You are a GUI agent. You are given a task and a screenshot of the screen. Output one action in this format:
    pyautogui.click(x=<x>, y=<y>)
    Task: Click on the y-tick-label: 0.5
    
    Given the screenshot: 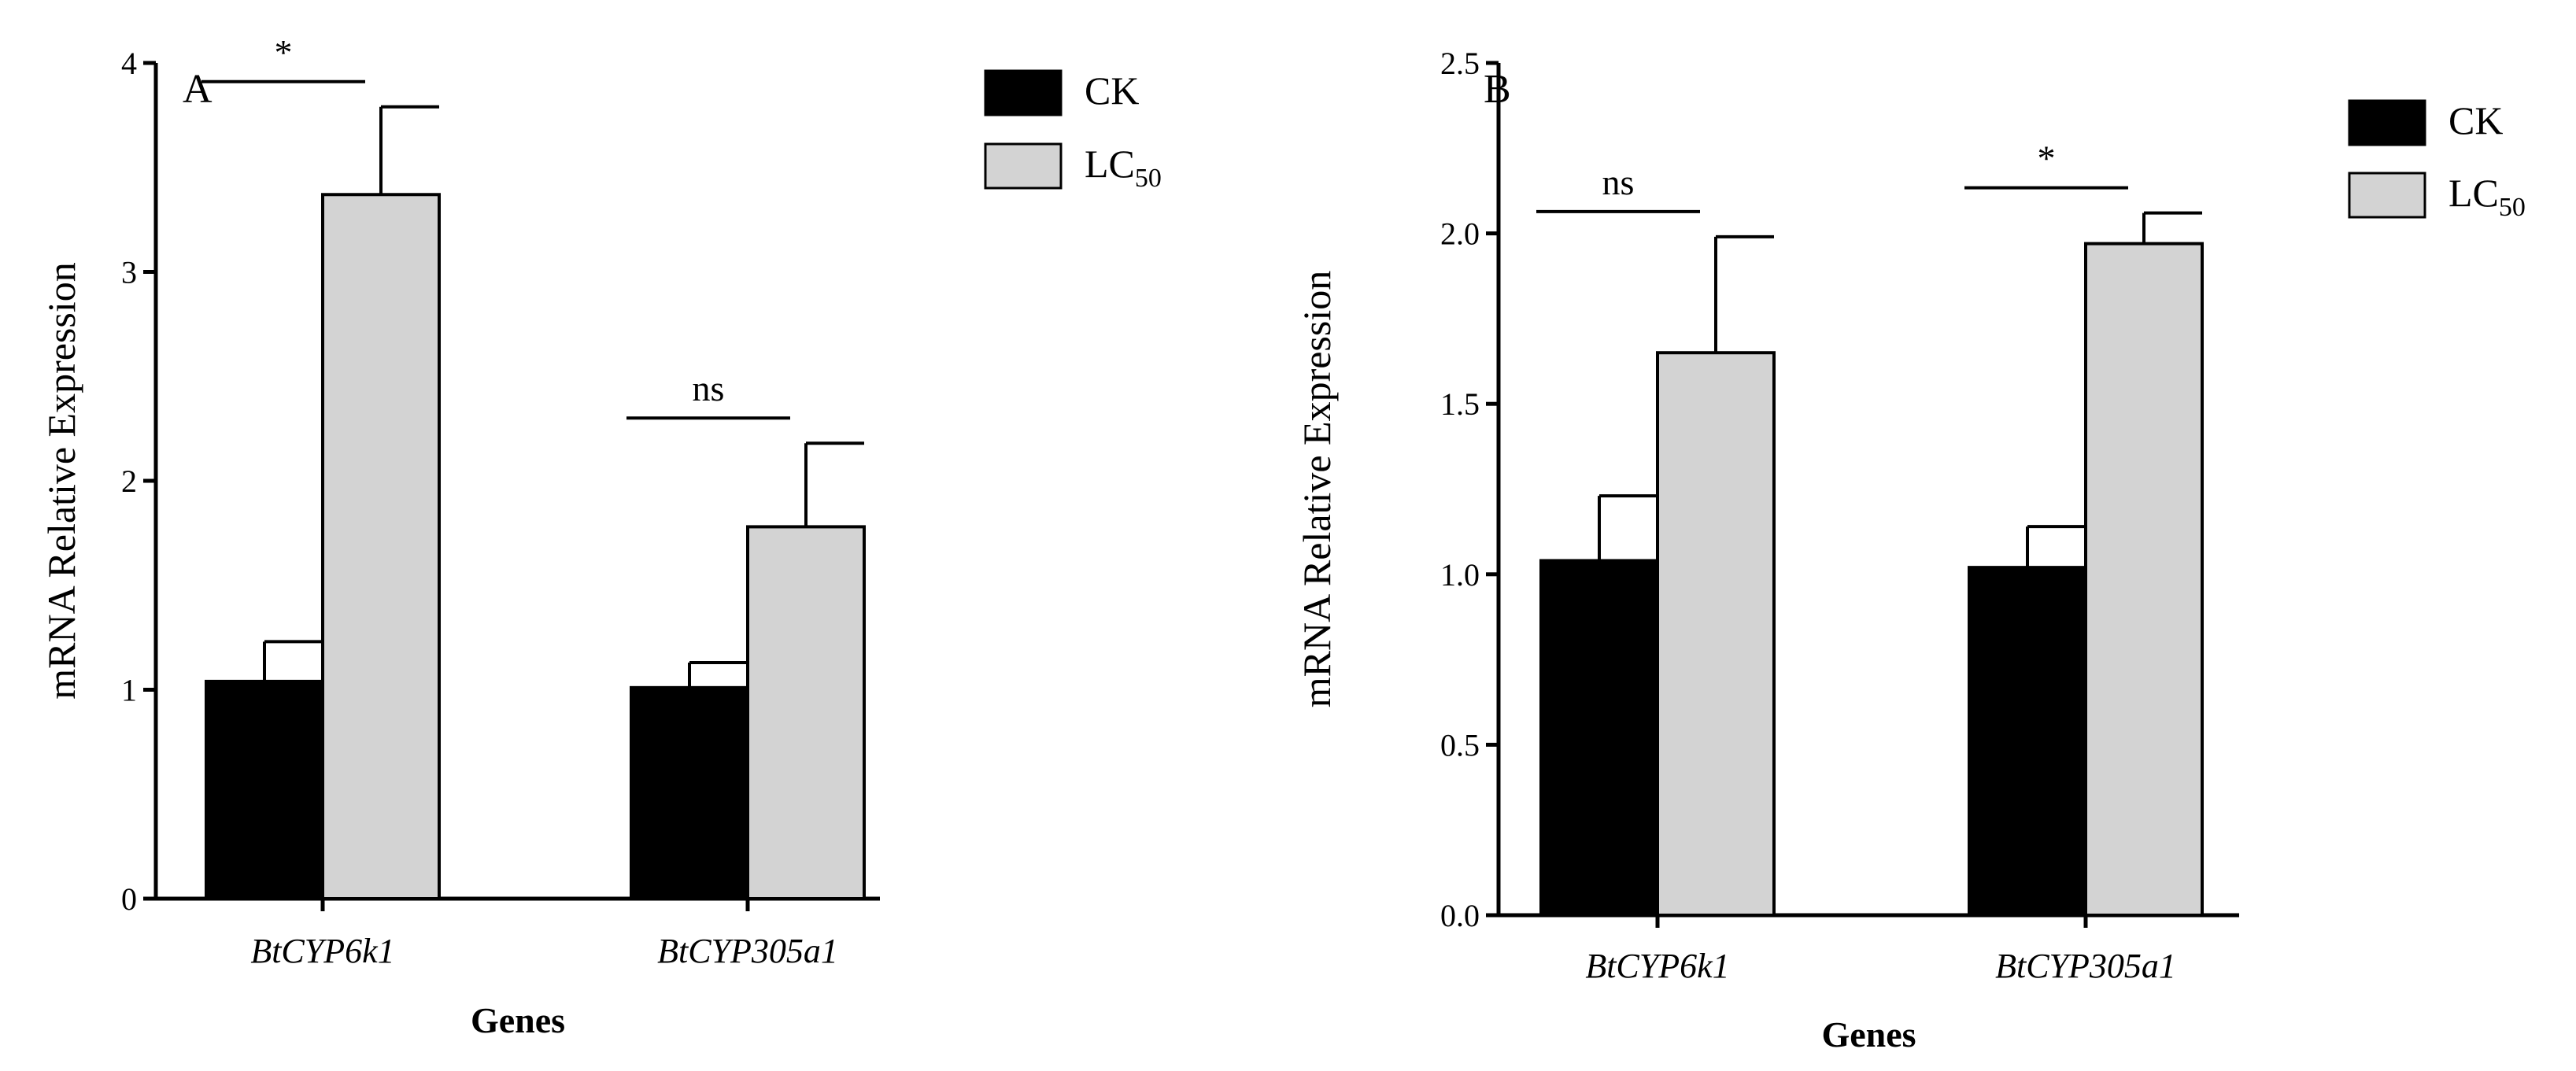 What is the action you would take?
    pyautogui.click(x=1460, y=745)
    